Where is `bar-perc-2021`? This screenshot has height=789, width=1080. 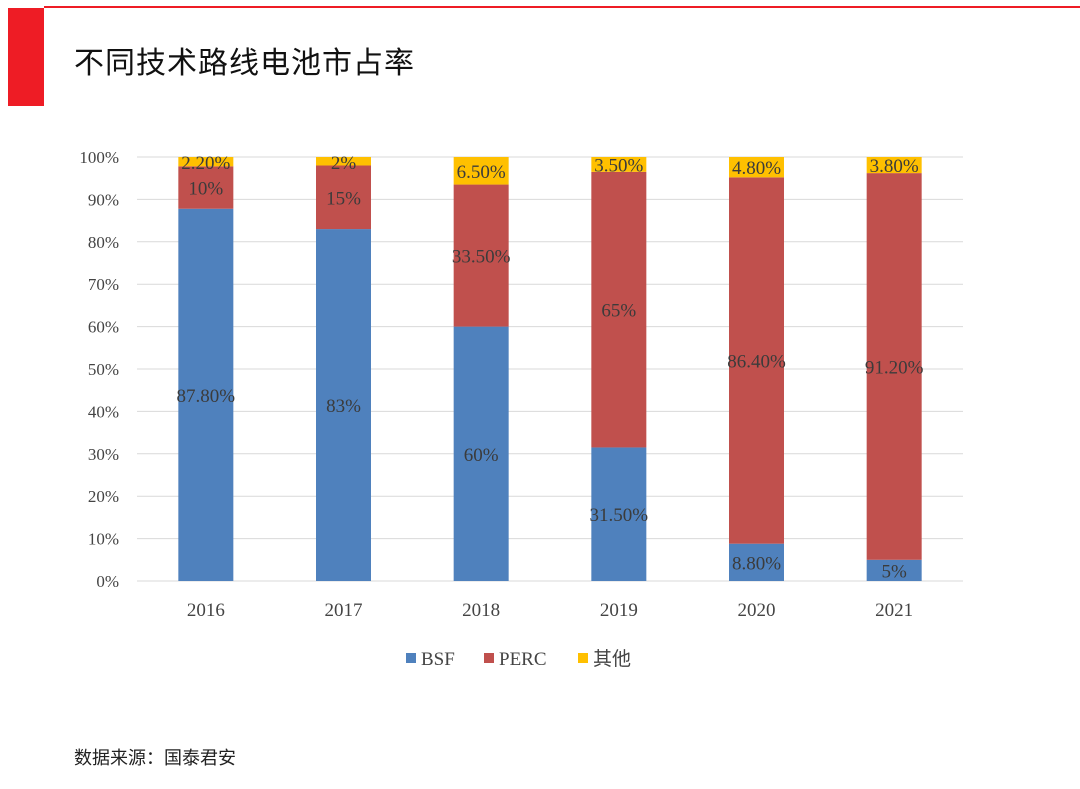 bar-perc-2021 is located at coordinates (894, 366).